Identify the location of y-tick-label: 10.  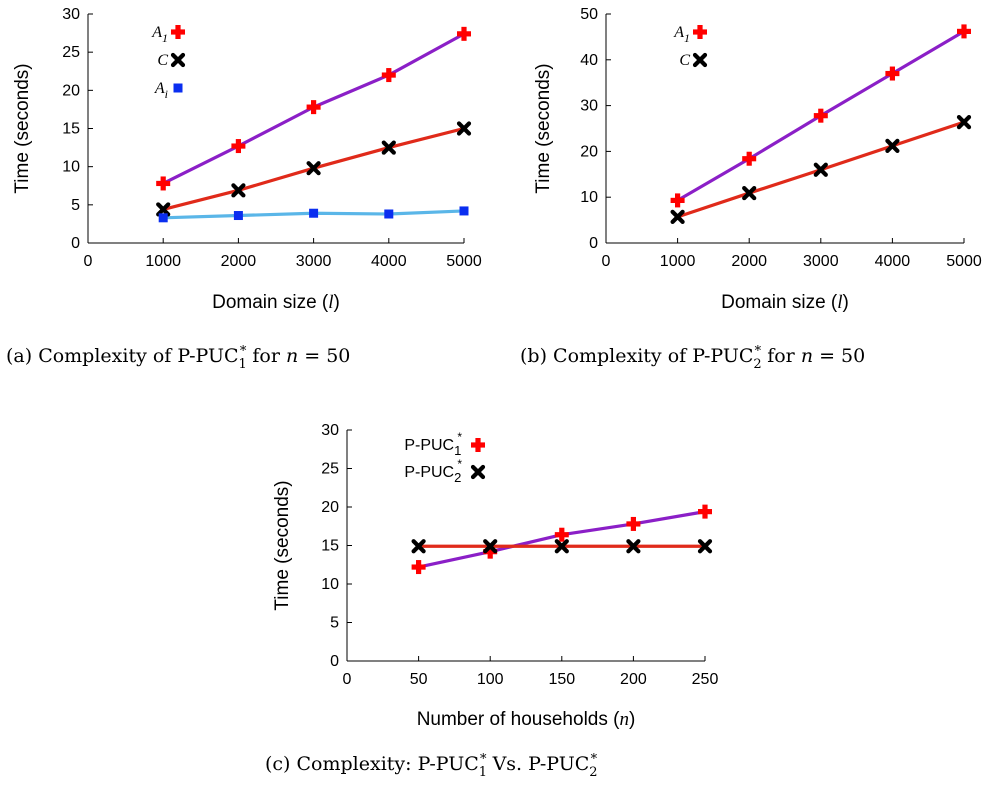
(71, 167).